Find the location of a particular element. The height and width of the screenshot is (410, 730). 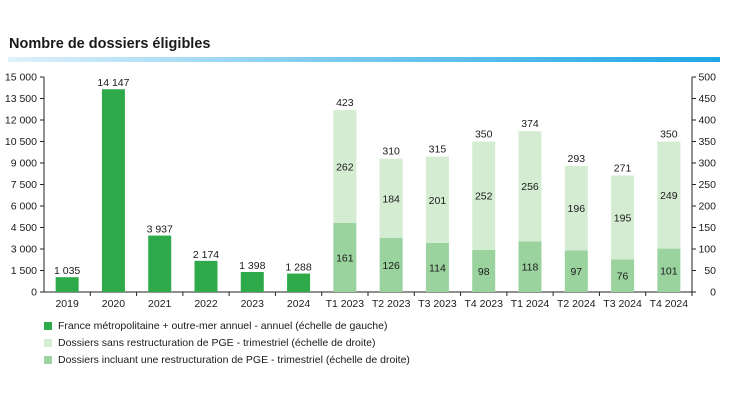

value-label-without-restructuring: 252 is located at coordinates (484, 197).